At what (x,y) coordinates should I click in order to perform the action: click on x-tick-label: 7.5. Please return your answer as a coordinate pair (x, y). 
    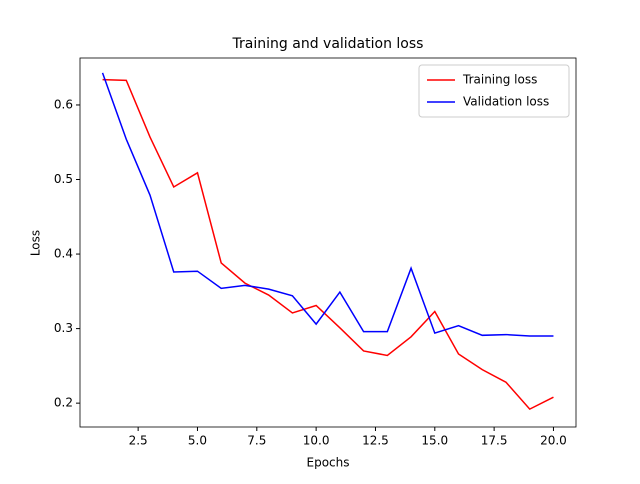
    Looking at the image, I should click on (256, 441).